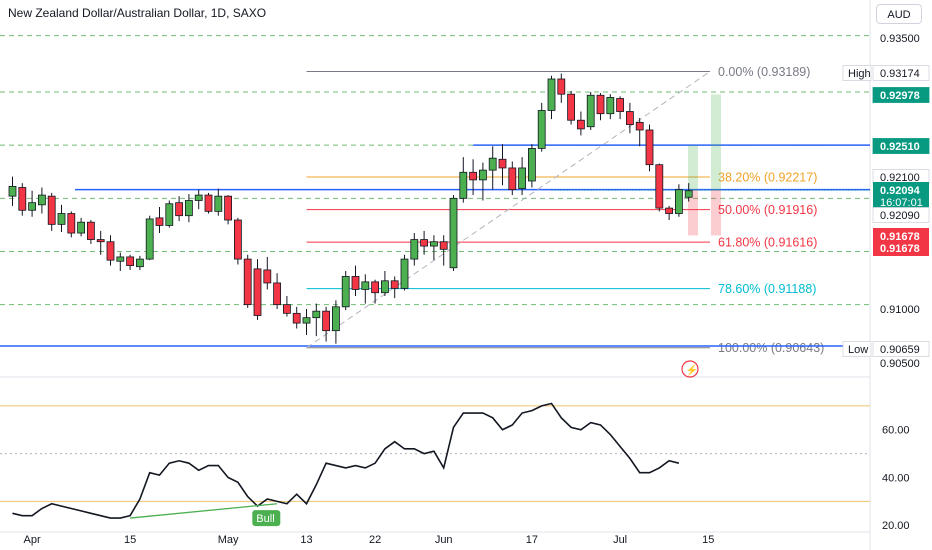 The image size is (932, 550). What do you see at coordinates (693, 213) in the screenshot?
I see `stop-zone-small` at bounding box center [693, 213].